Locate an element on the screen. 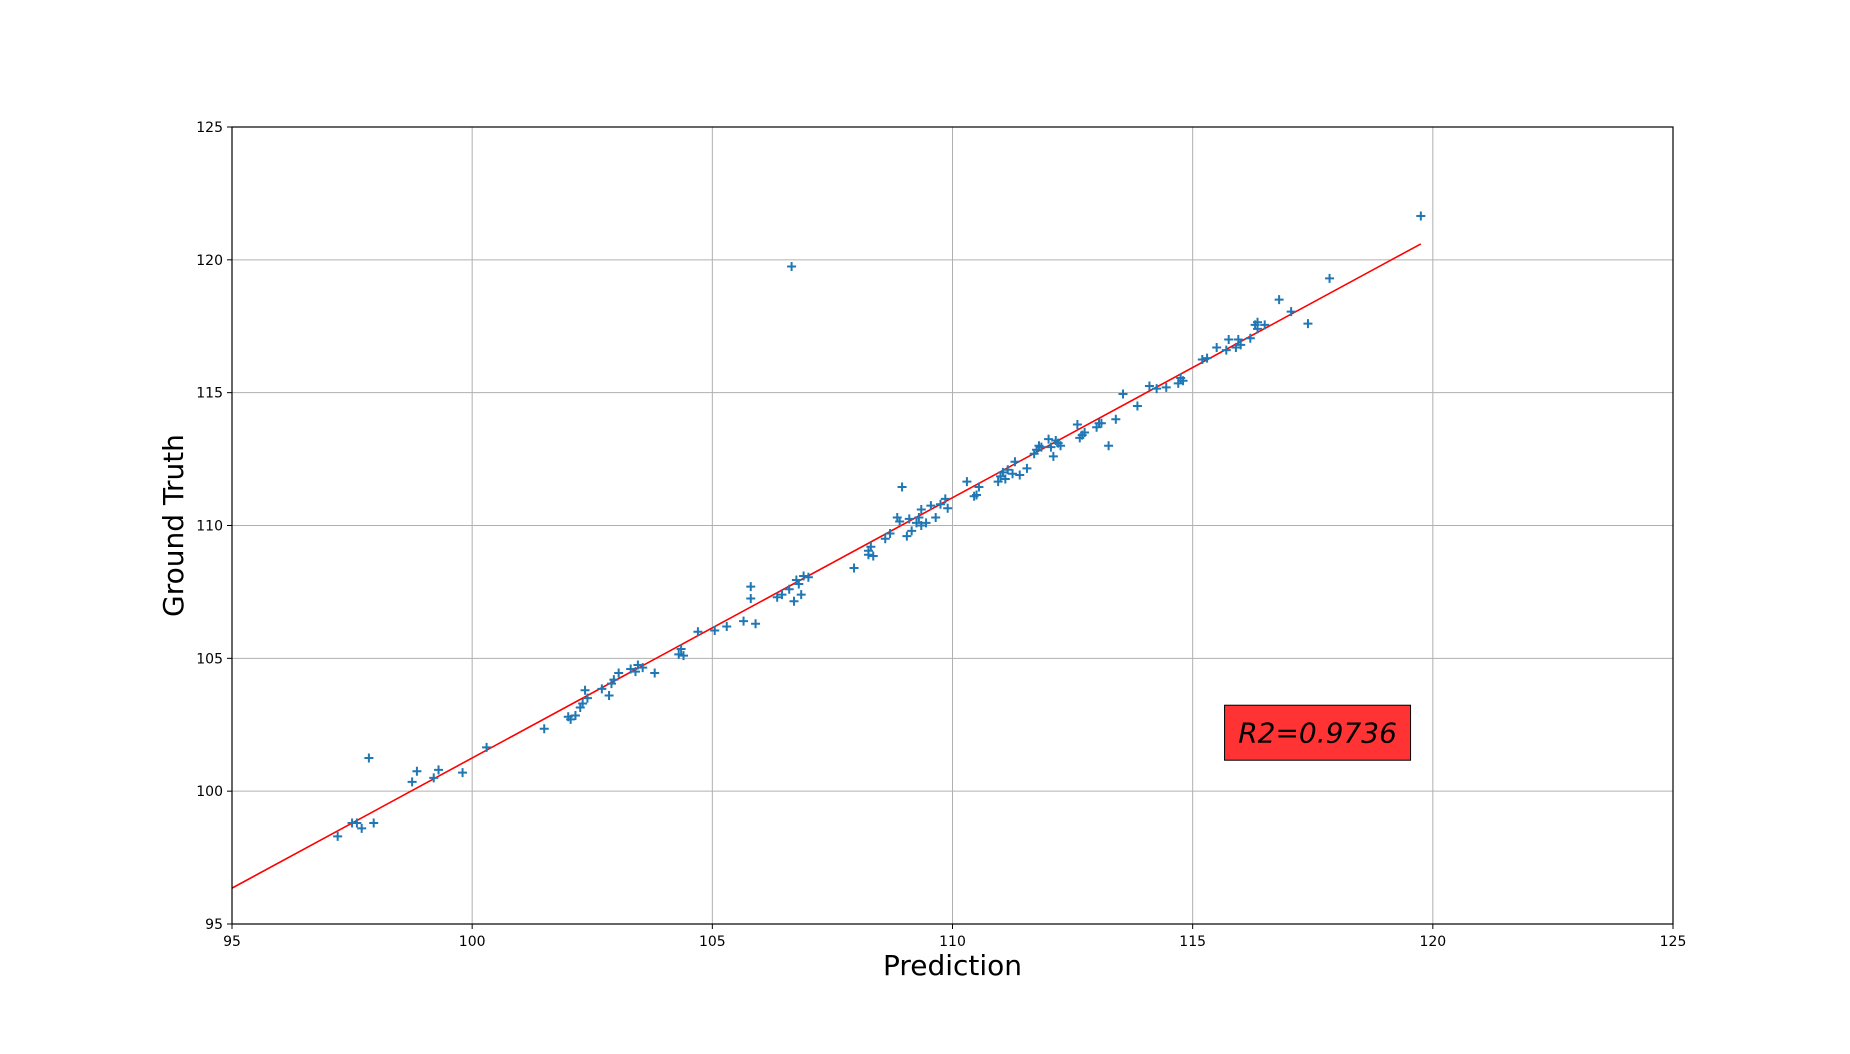 The height and width of the screenshot is (1054, 1850). y-tick-label: 115 is located at coordinates (209, 394).